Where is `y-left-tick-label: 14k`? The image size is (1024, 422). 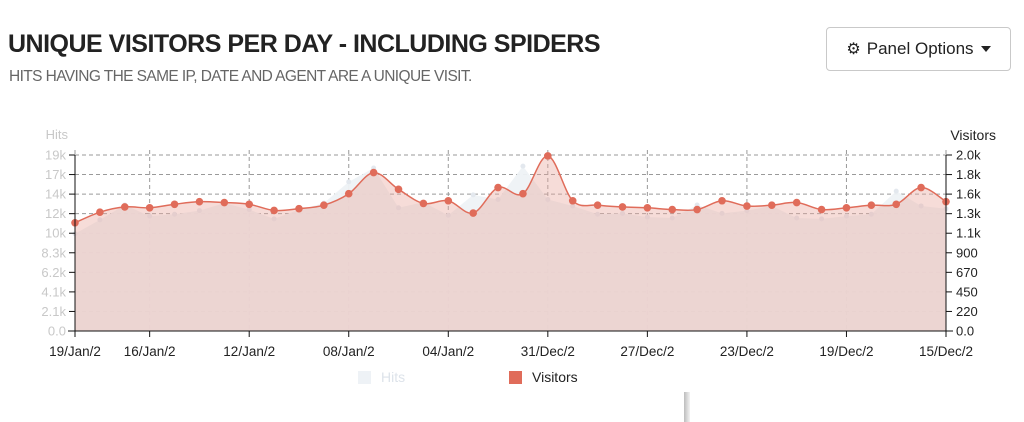
y-left-tick-label: 14k is located at coordinates (55, 194).